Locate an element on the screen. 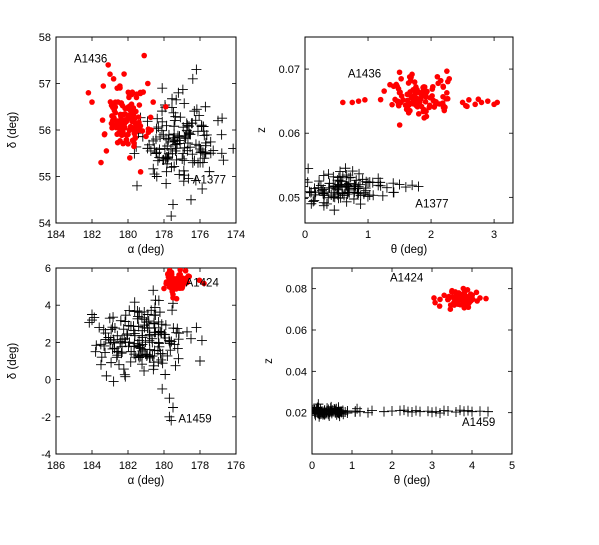  x-tick-label: 1 is located at coordinates (368, 235).